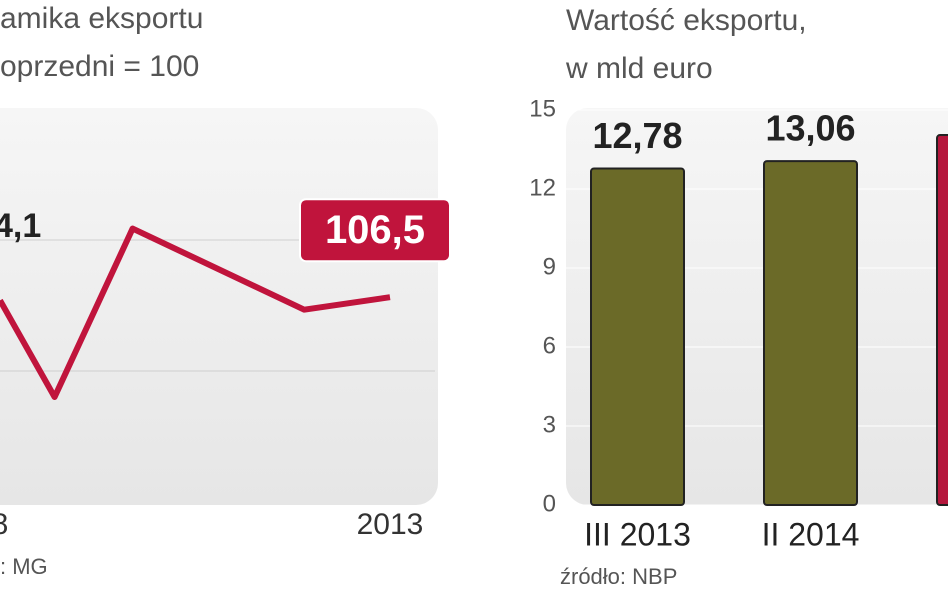 Image resolution: width=948 pixels, height=593 pixels. I want to click on x-tick-label: II 2014, so click(811, 534).